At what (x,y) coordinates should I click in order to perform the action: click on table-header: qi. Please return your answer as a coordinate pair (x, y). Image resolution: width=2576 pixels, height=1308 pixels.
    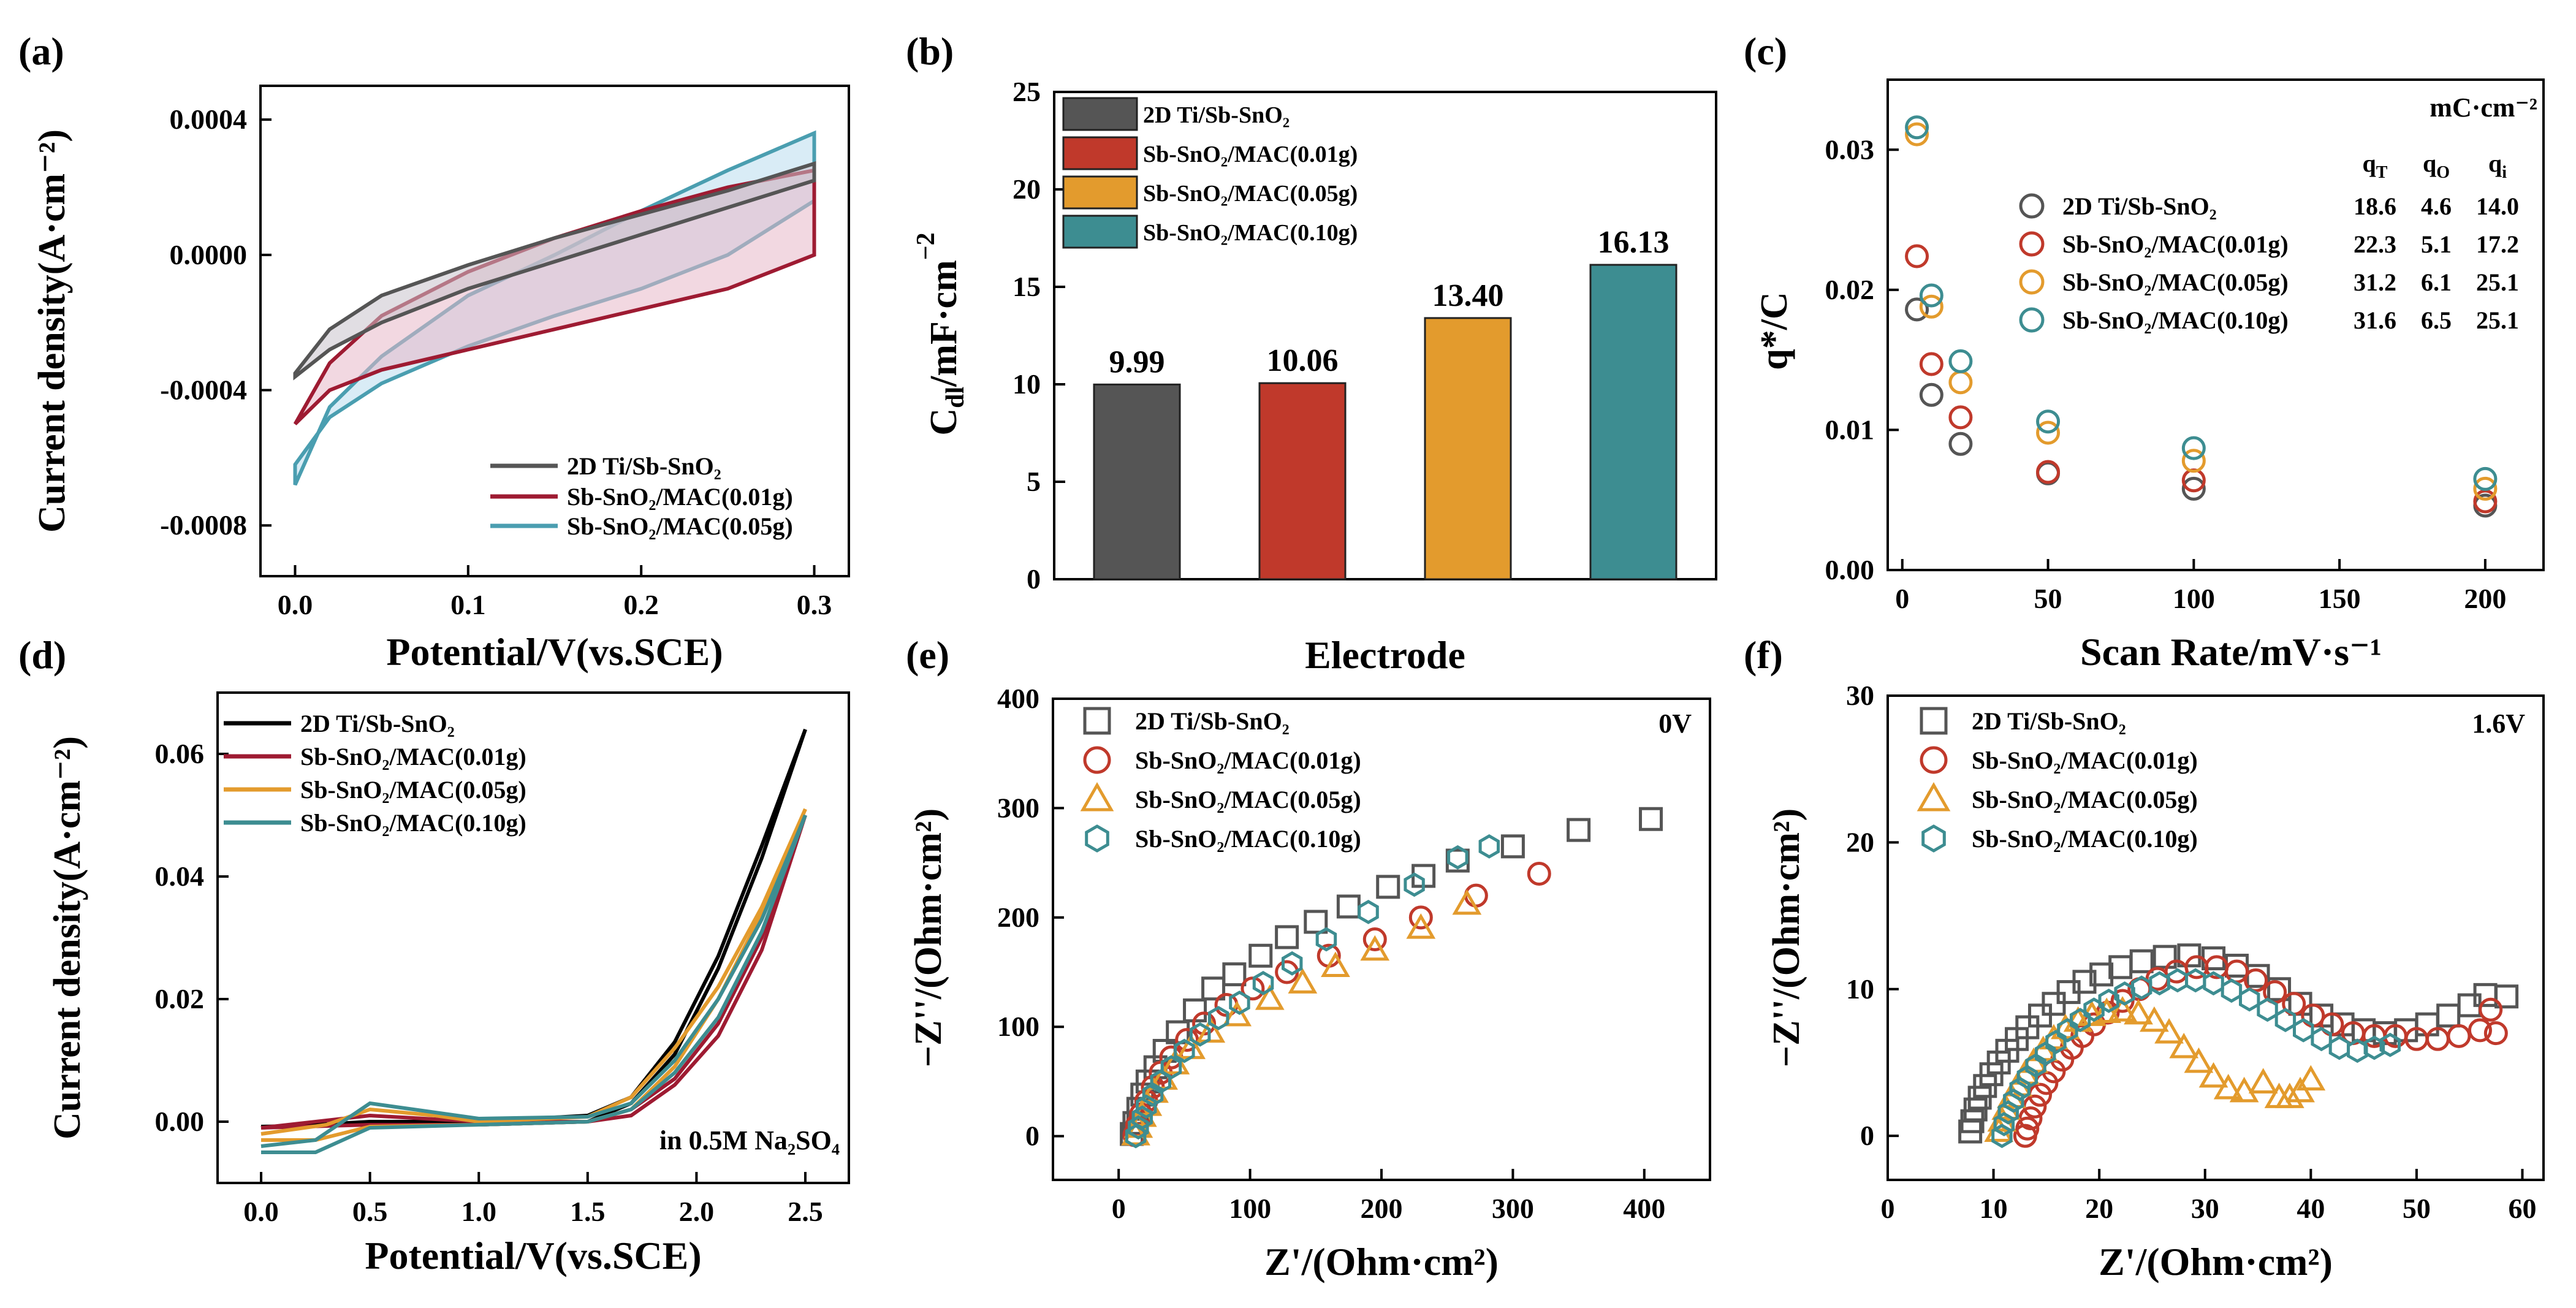
    Looking at the image, I should click on (2497, 166).